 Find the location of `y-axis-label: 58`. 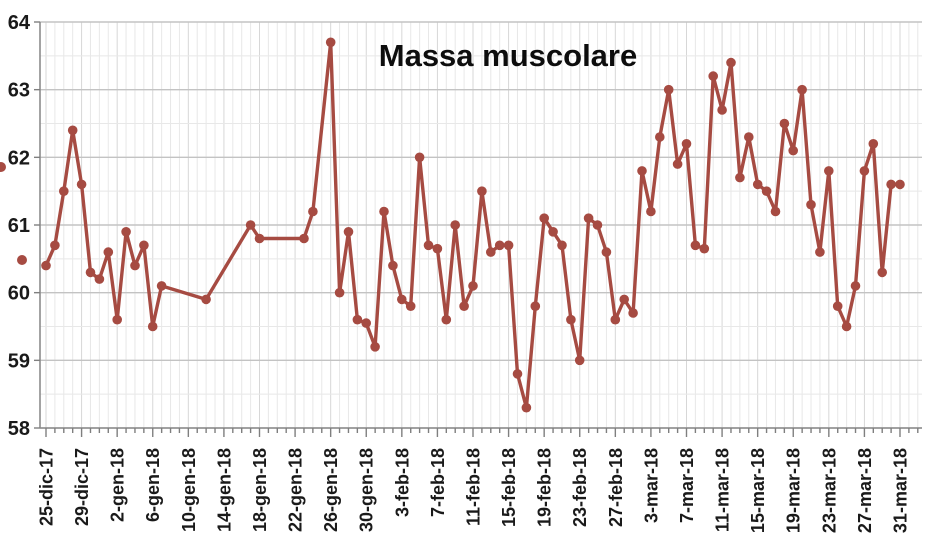

y-axis-label: 58 is located at coordinates (19, 429).